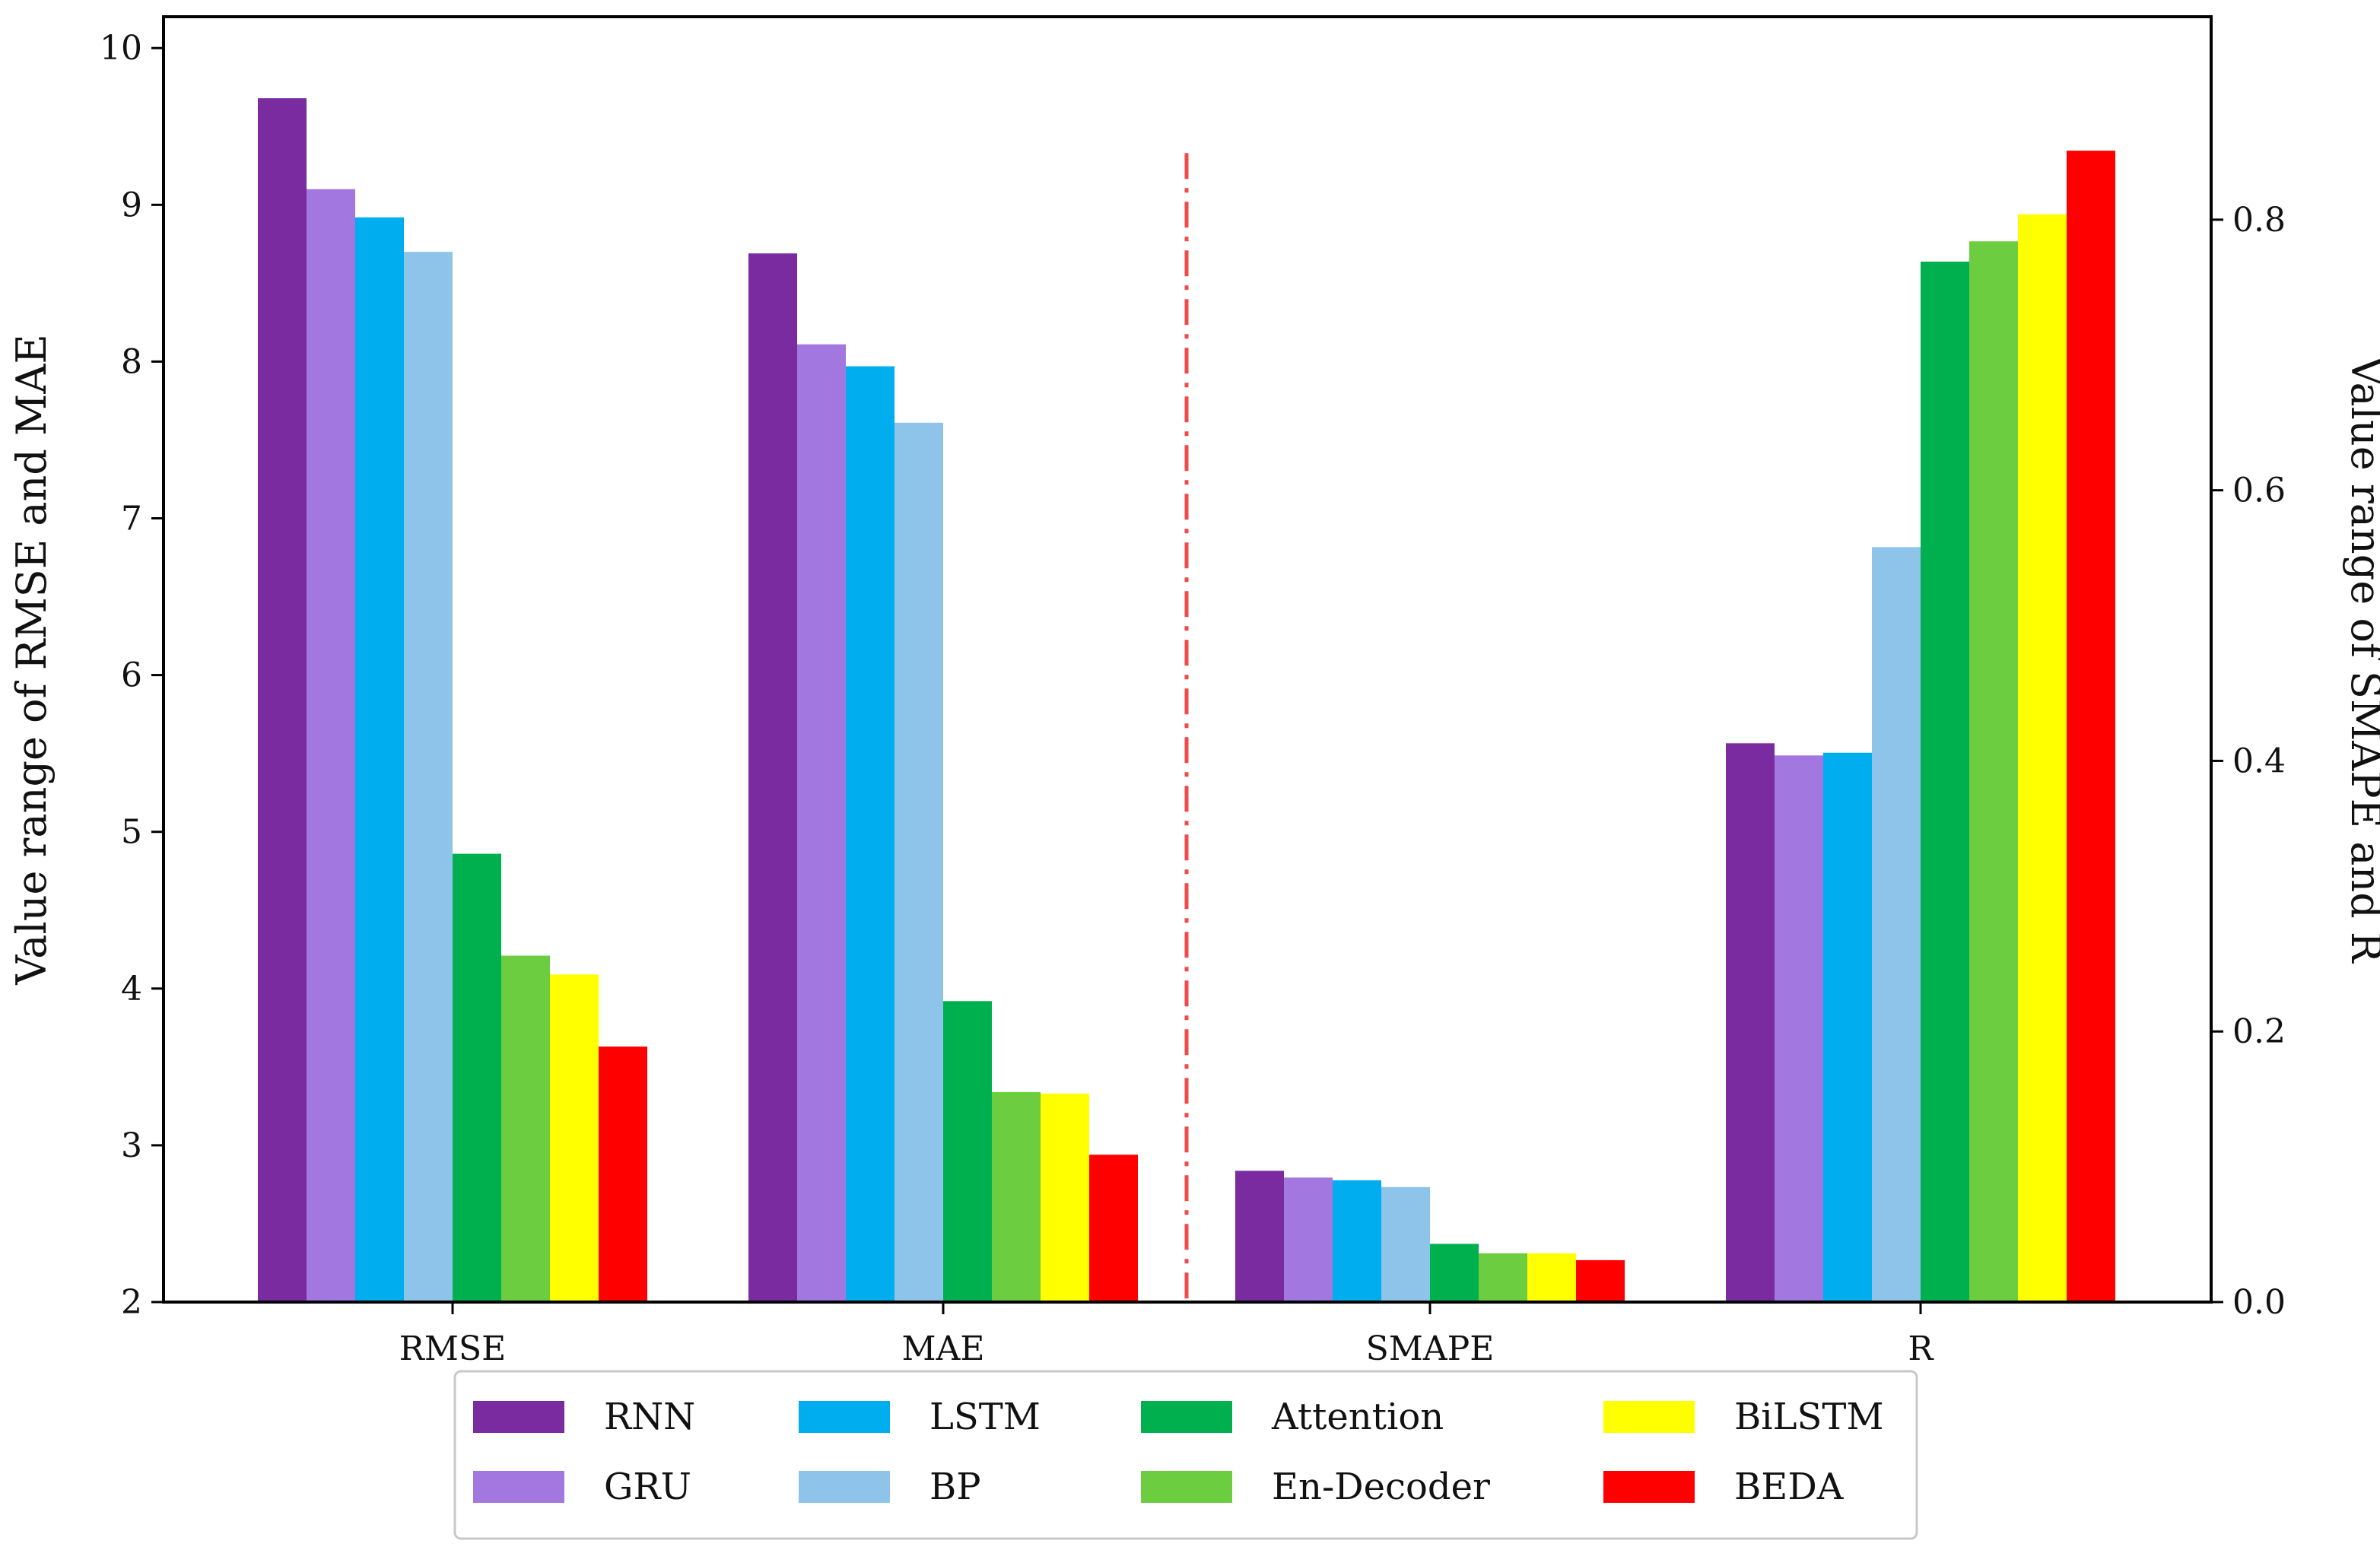  I want to click on bar-r-rnn, so click(1750, 1023).